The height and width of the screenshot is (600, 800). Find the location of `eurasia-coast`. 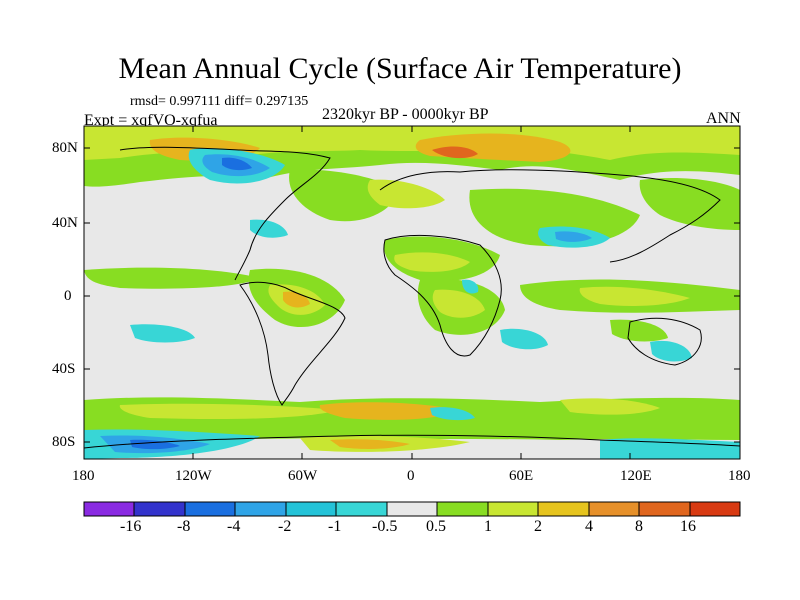

eurasia-coast is located at coordinates (550, 216).